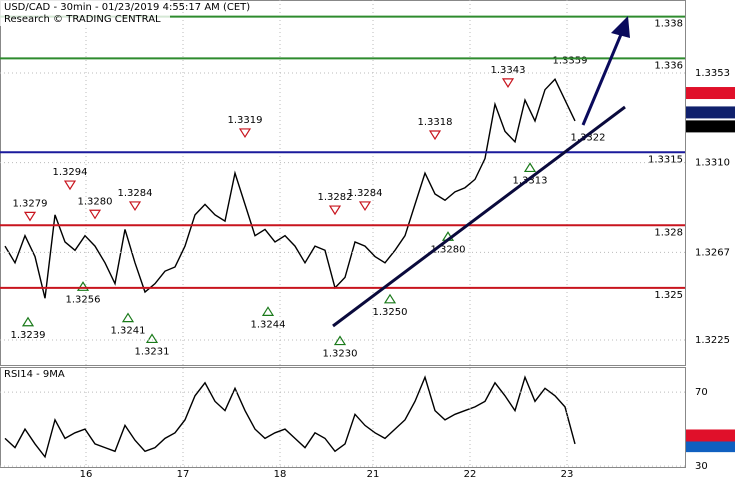  Describe the element at coordinates (152, 351) in the screenshot. I see `annotation-label: 1.3231` at that location.